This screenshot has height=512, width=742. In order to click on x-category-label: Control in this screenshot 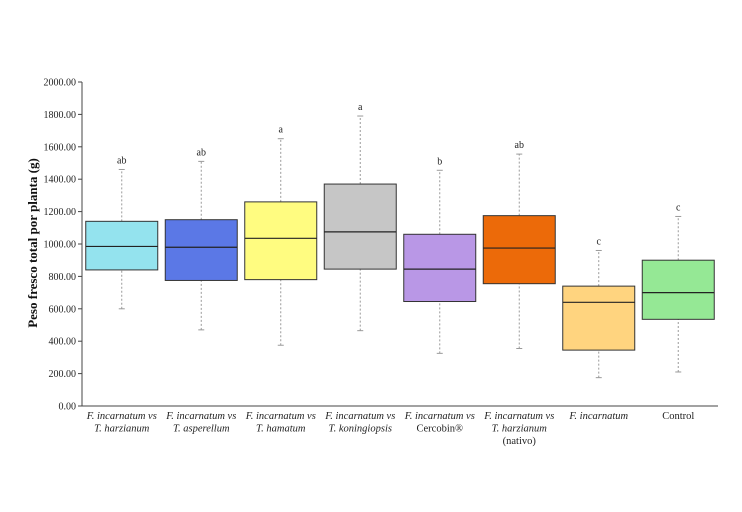, I will do `click(678, 416)`.